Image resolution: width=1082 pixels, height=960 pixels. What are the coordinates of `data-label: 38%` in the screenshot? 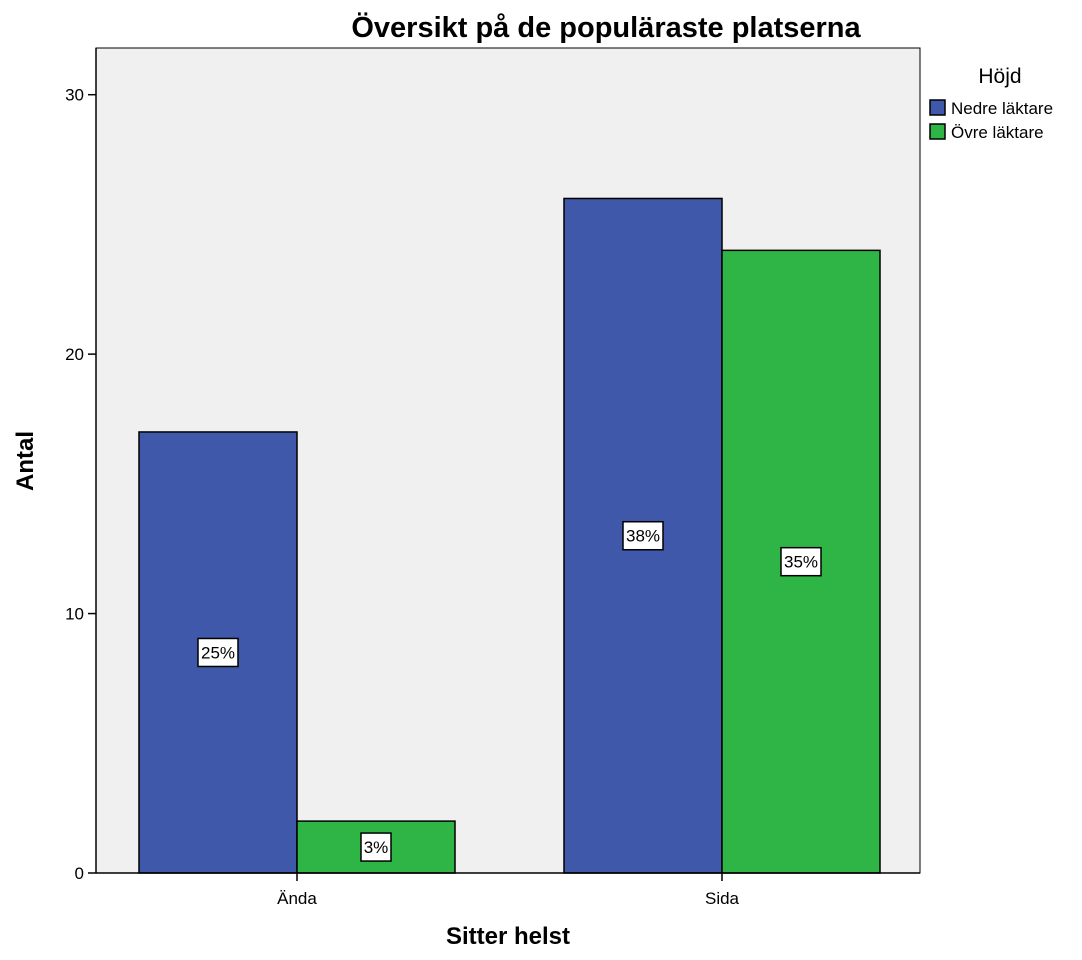 It's located at (643, 536).